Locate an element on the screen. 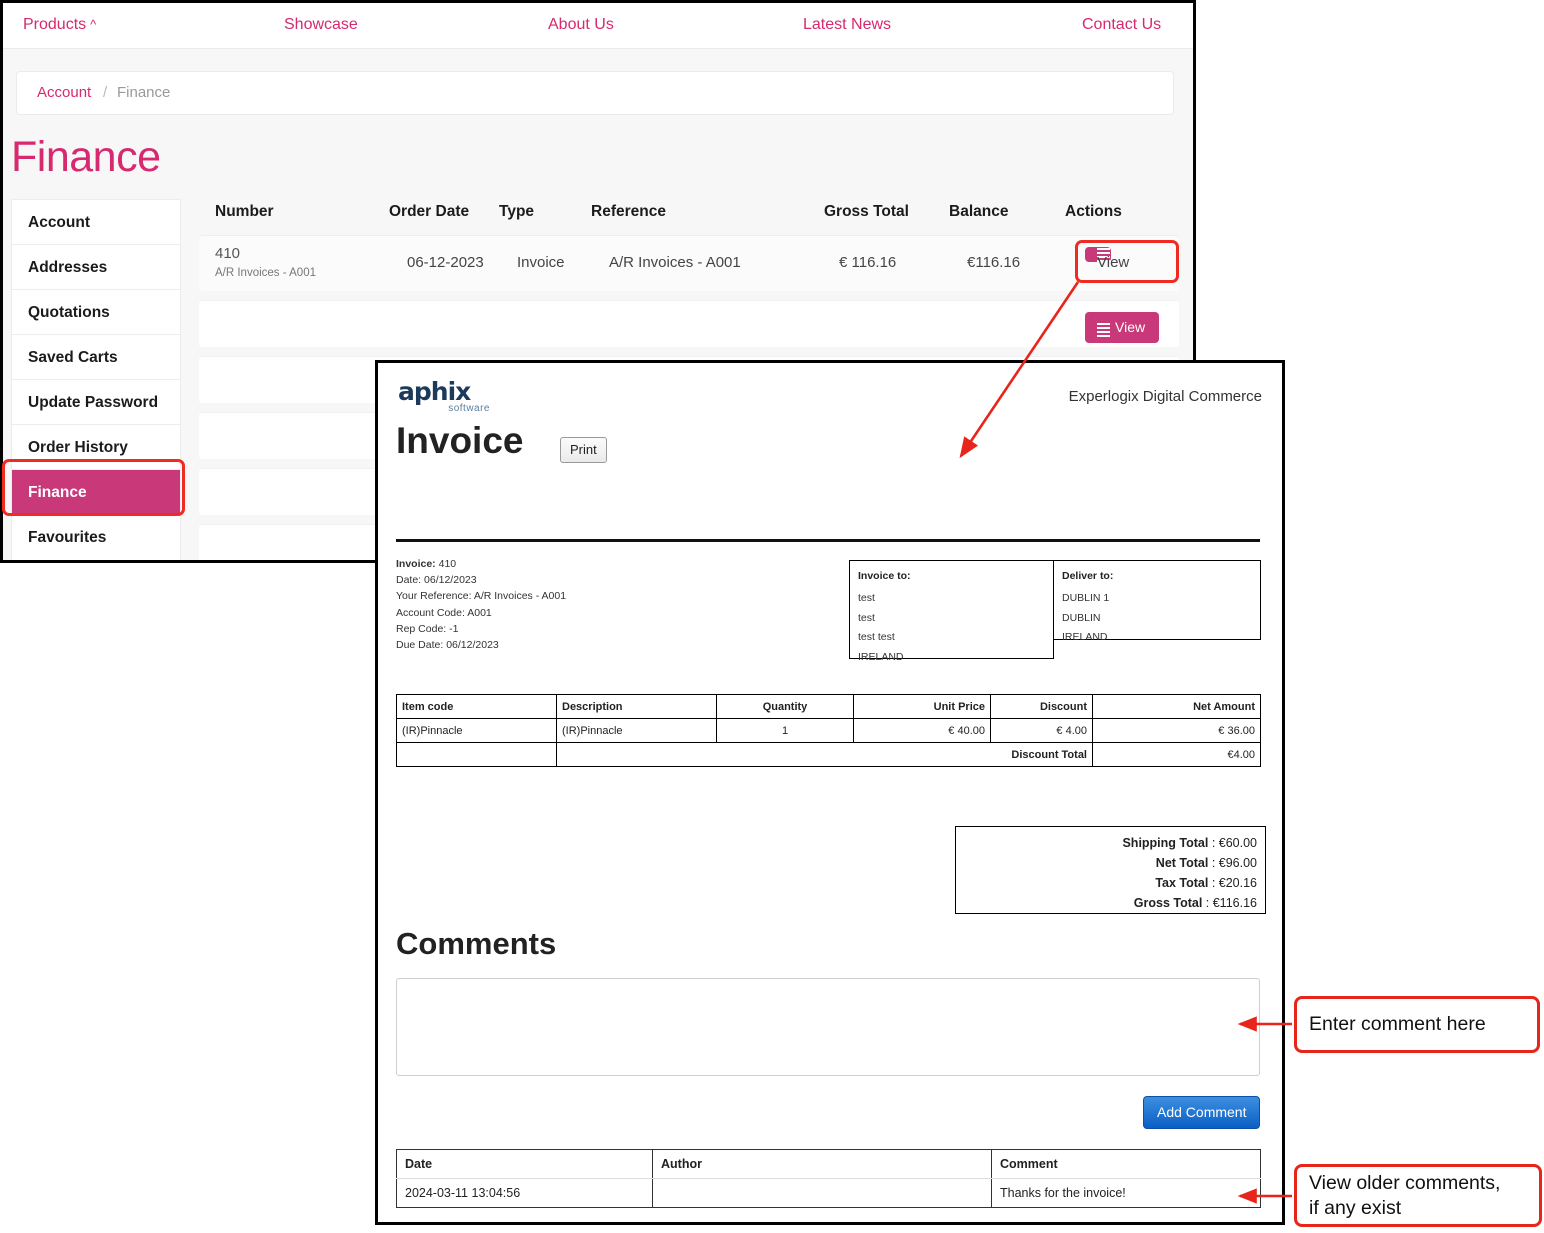  meta-account-code: Account Code: A001 is located at coordinates (481, 613).